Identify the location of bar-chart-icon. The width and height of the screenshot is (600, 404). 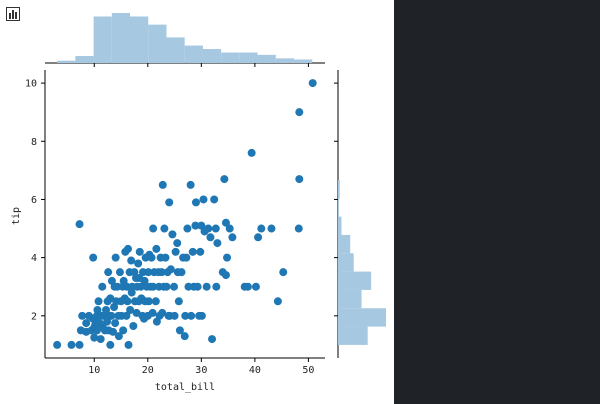
(13, 13).